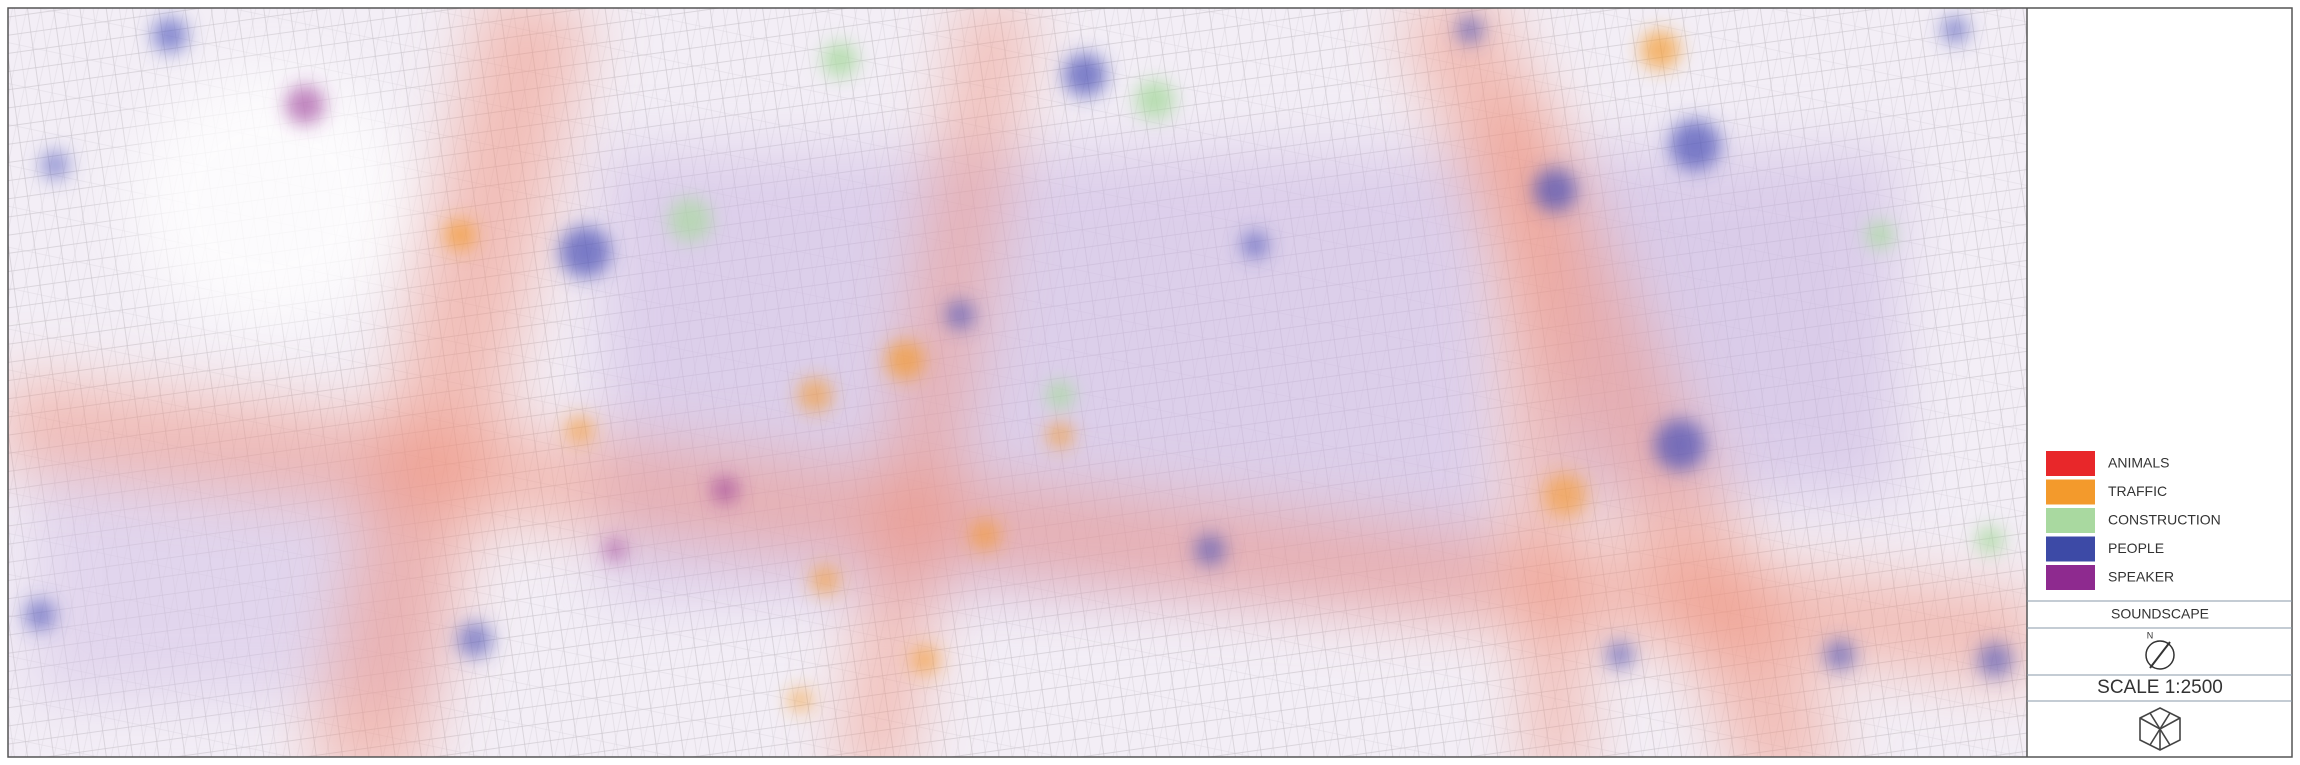 The height and width of the screenshot is (765, 2300). Describe the element at coordinates (2138, 463) in the screenshot. I see `legend-label: ANIMALS` at that location.